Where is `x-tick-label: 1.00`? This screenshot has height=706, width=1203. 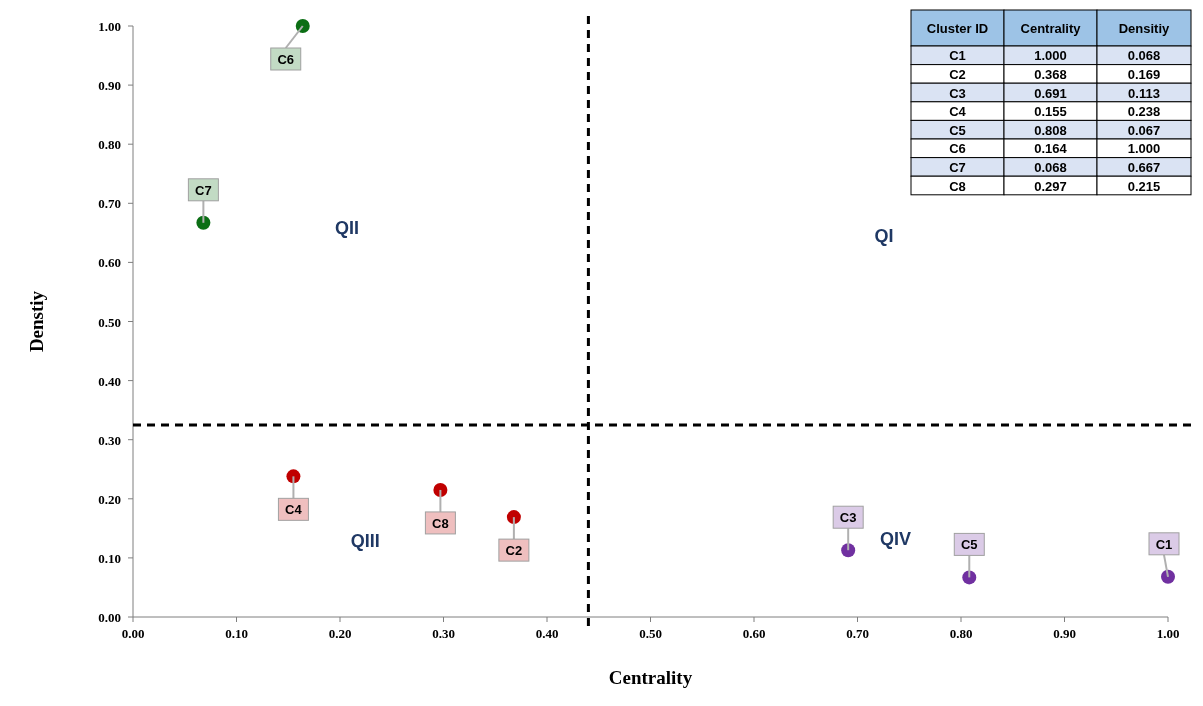
x-tick-label: 1.00 is located at coordinates (1168, 633).